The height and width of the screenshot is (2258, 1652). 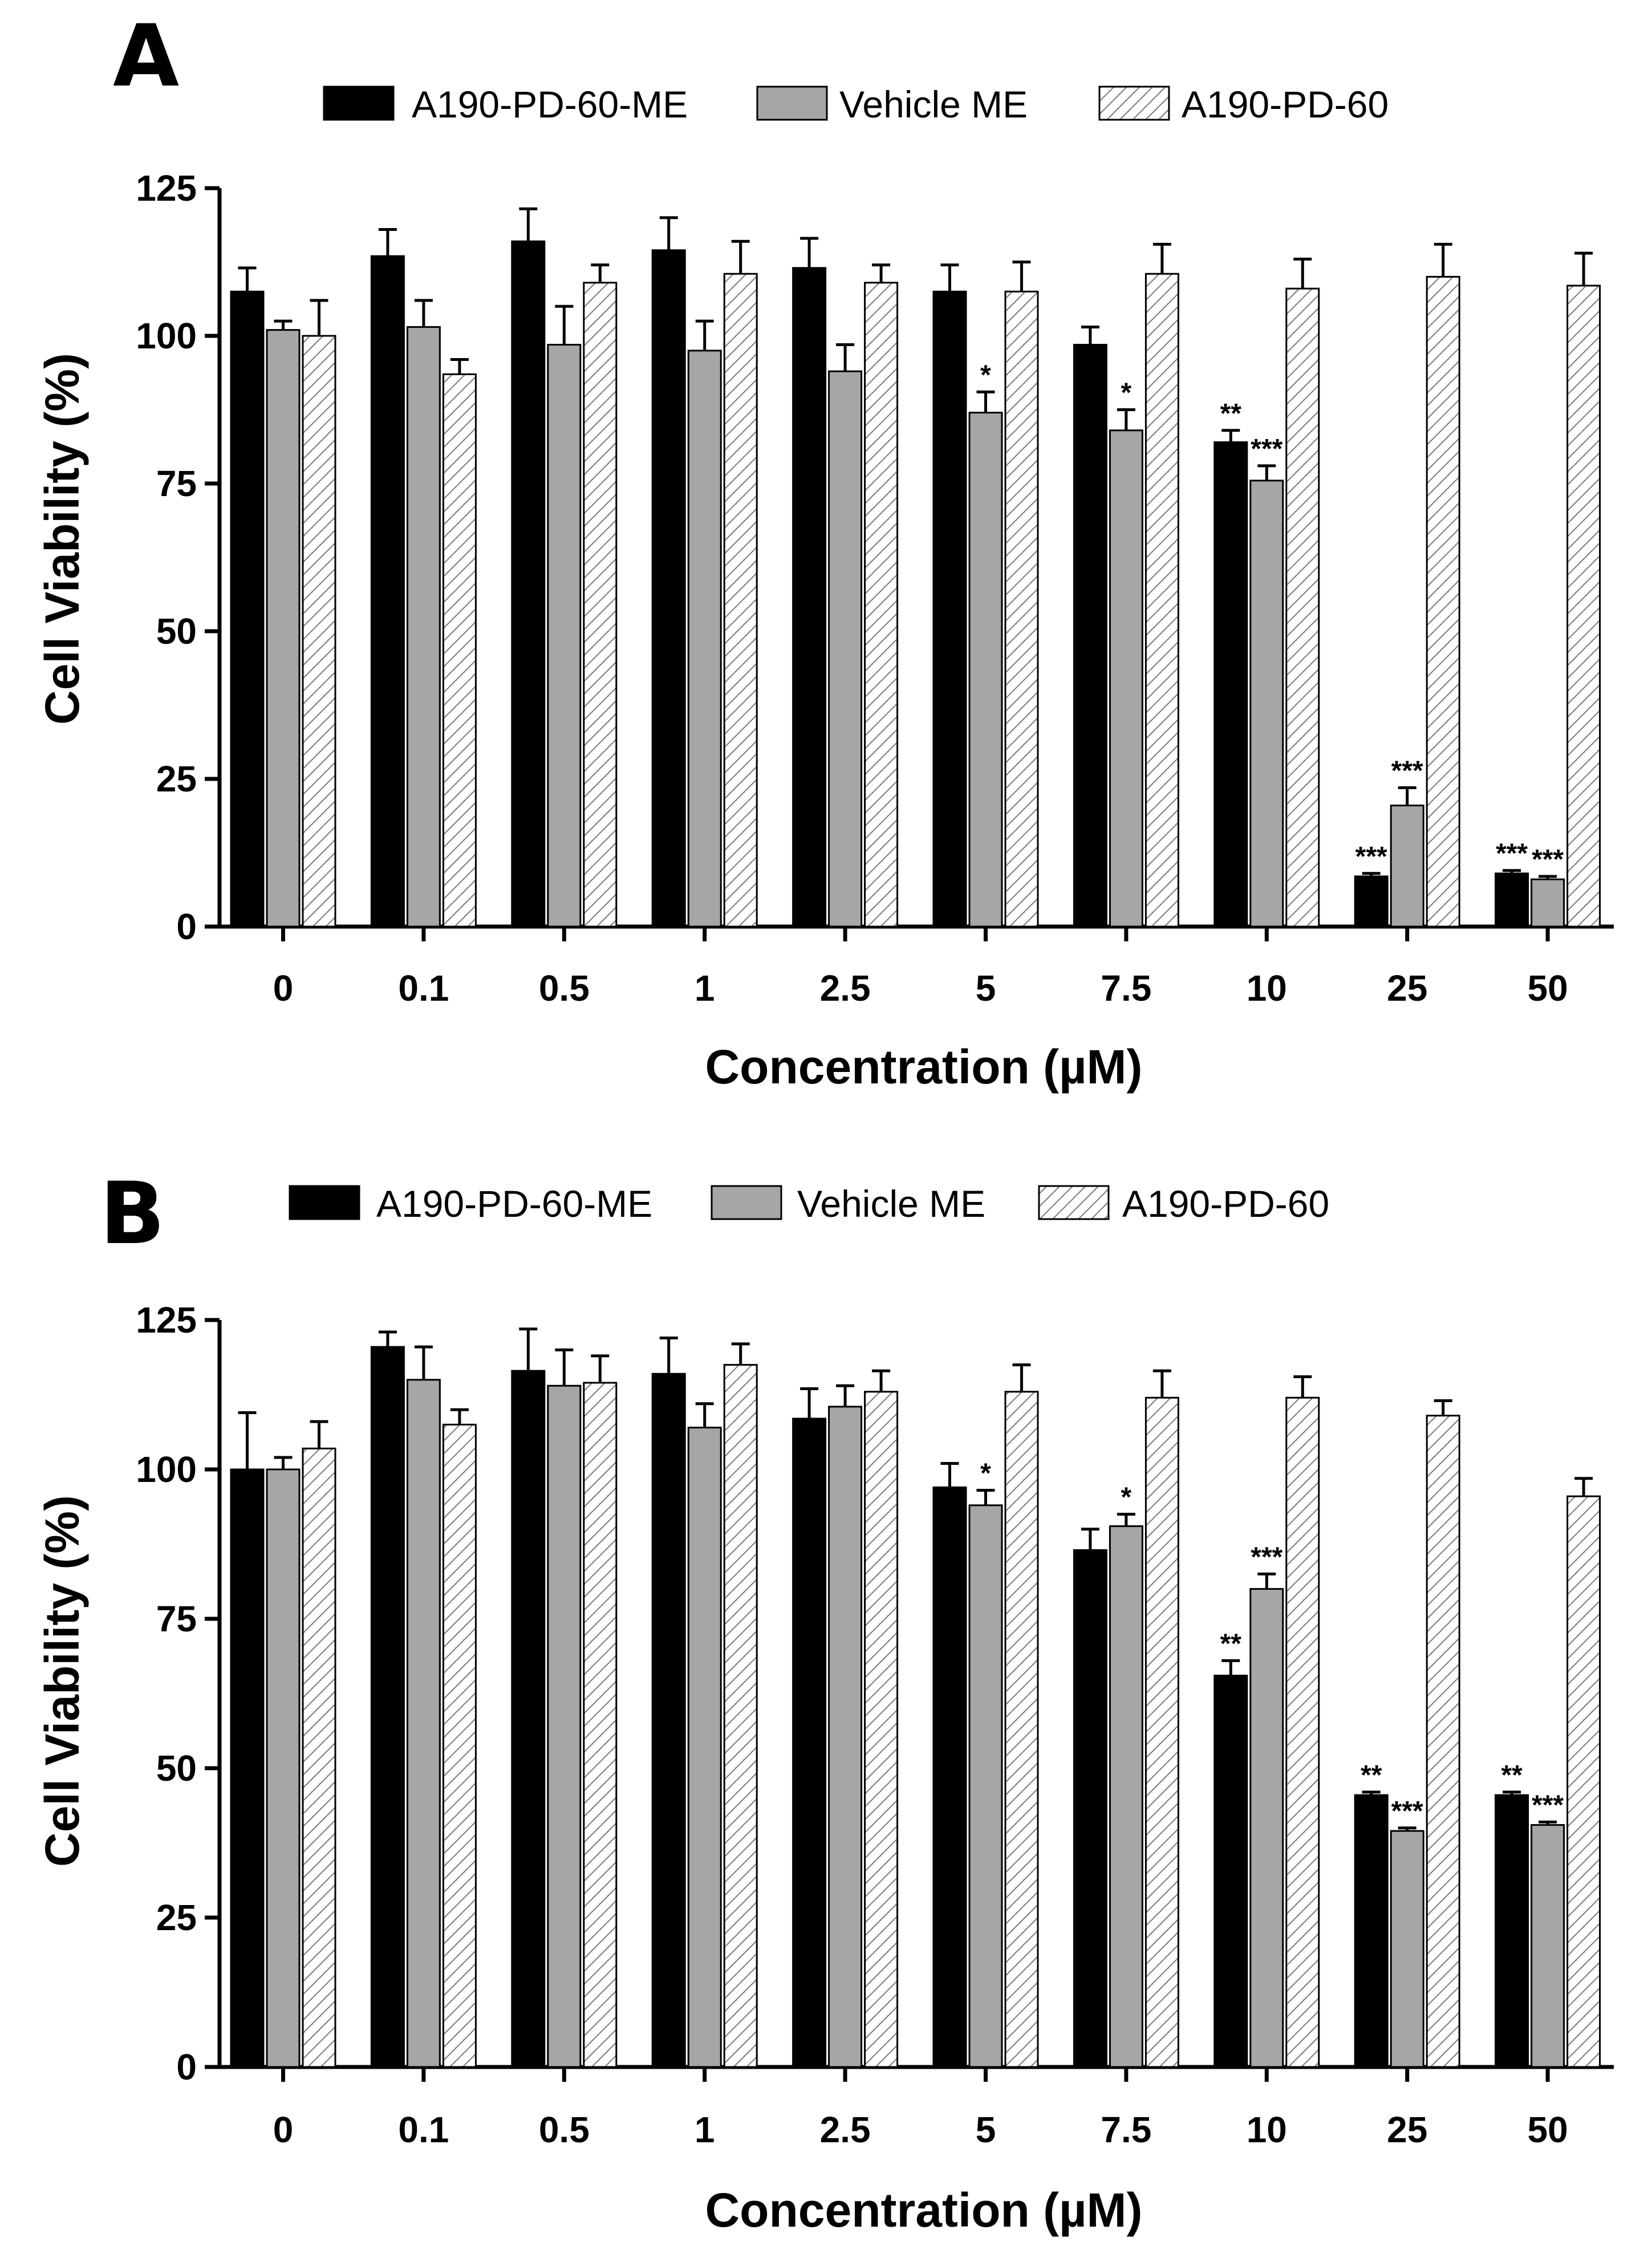 What do you see at coordinates (746, 1202) in the screenshot?
I see `legend-swatch-vehicle-me` at bounding box center [746, 1202].